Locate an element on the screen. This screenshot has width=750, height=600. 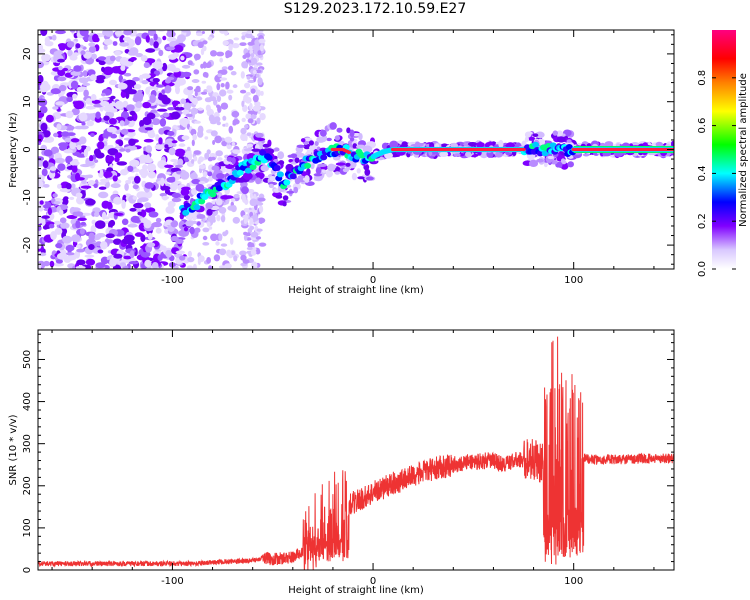
y-tick-label: 100 is located at coordinates (27, 527).